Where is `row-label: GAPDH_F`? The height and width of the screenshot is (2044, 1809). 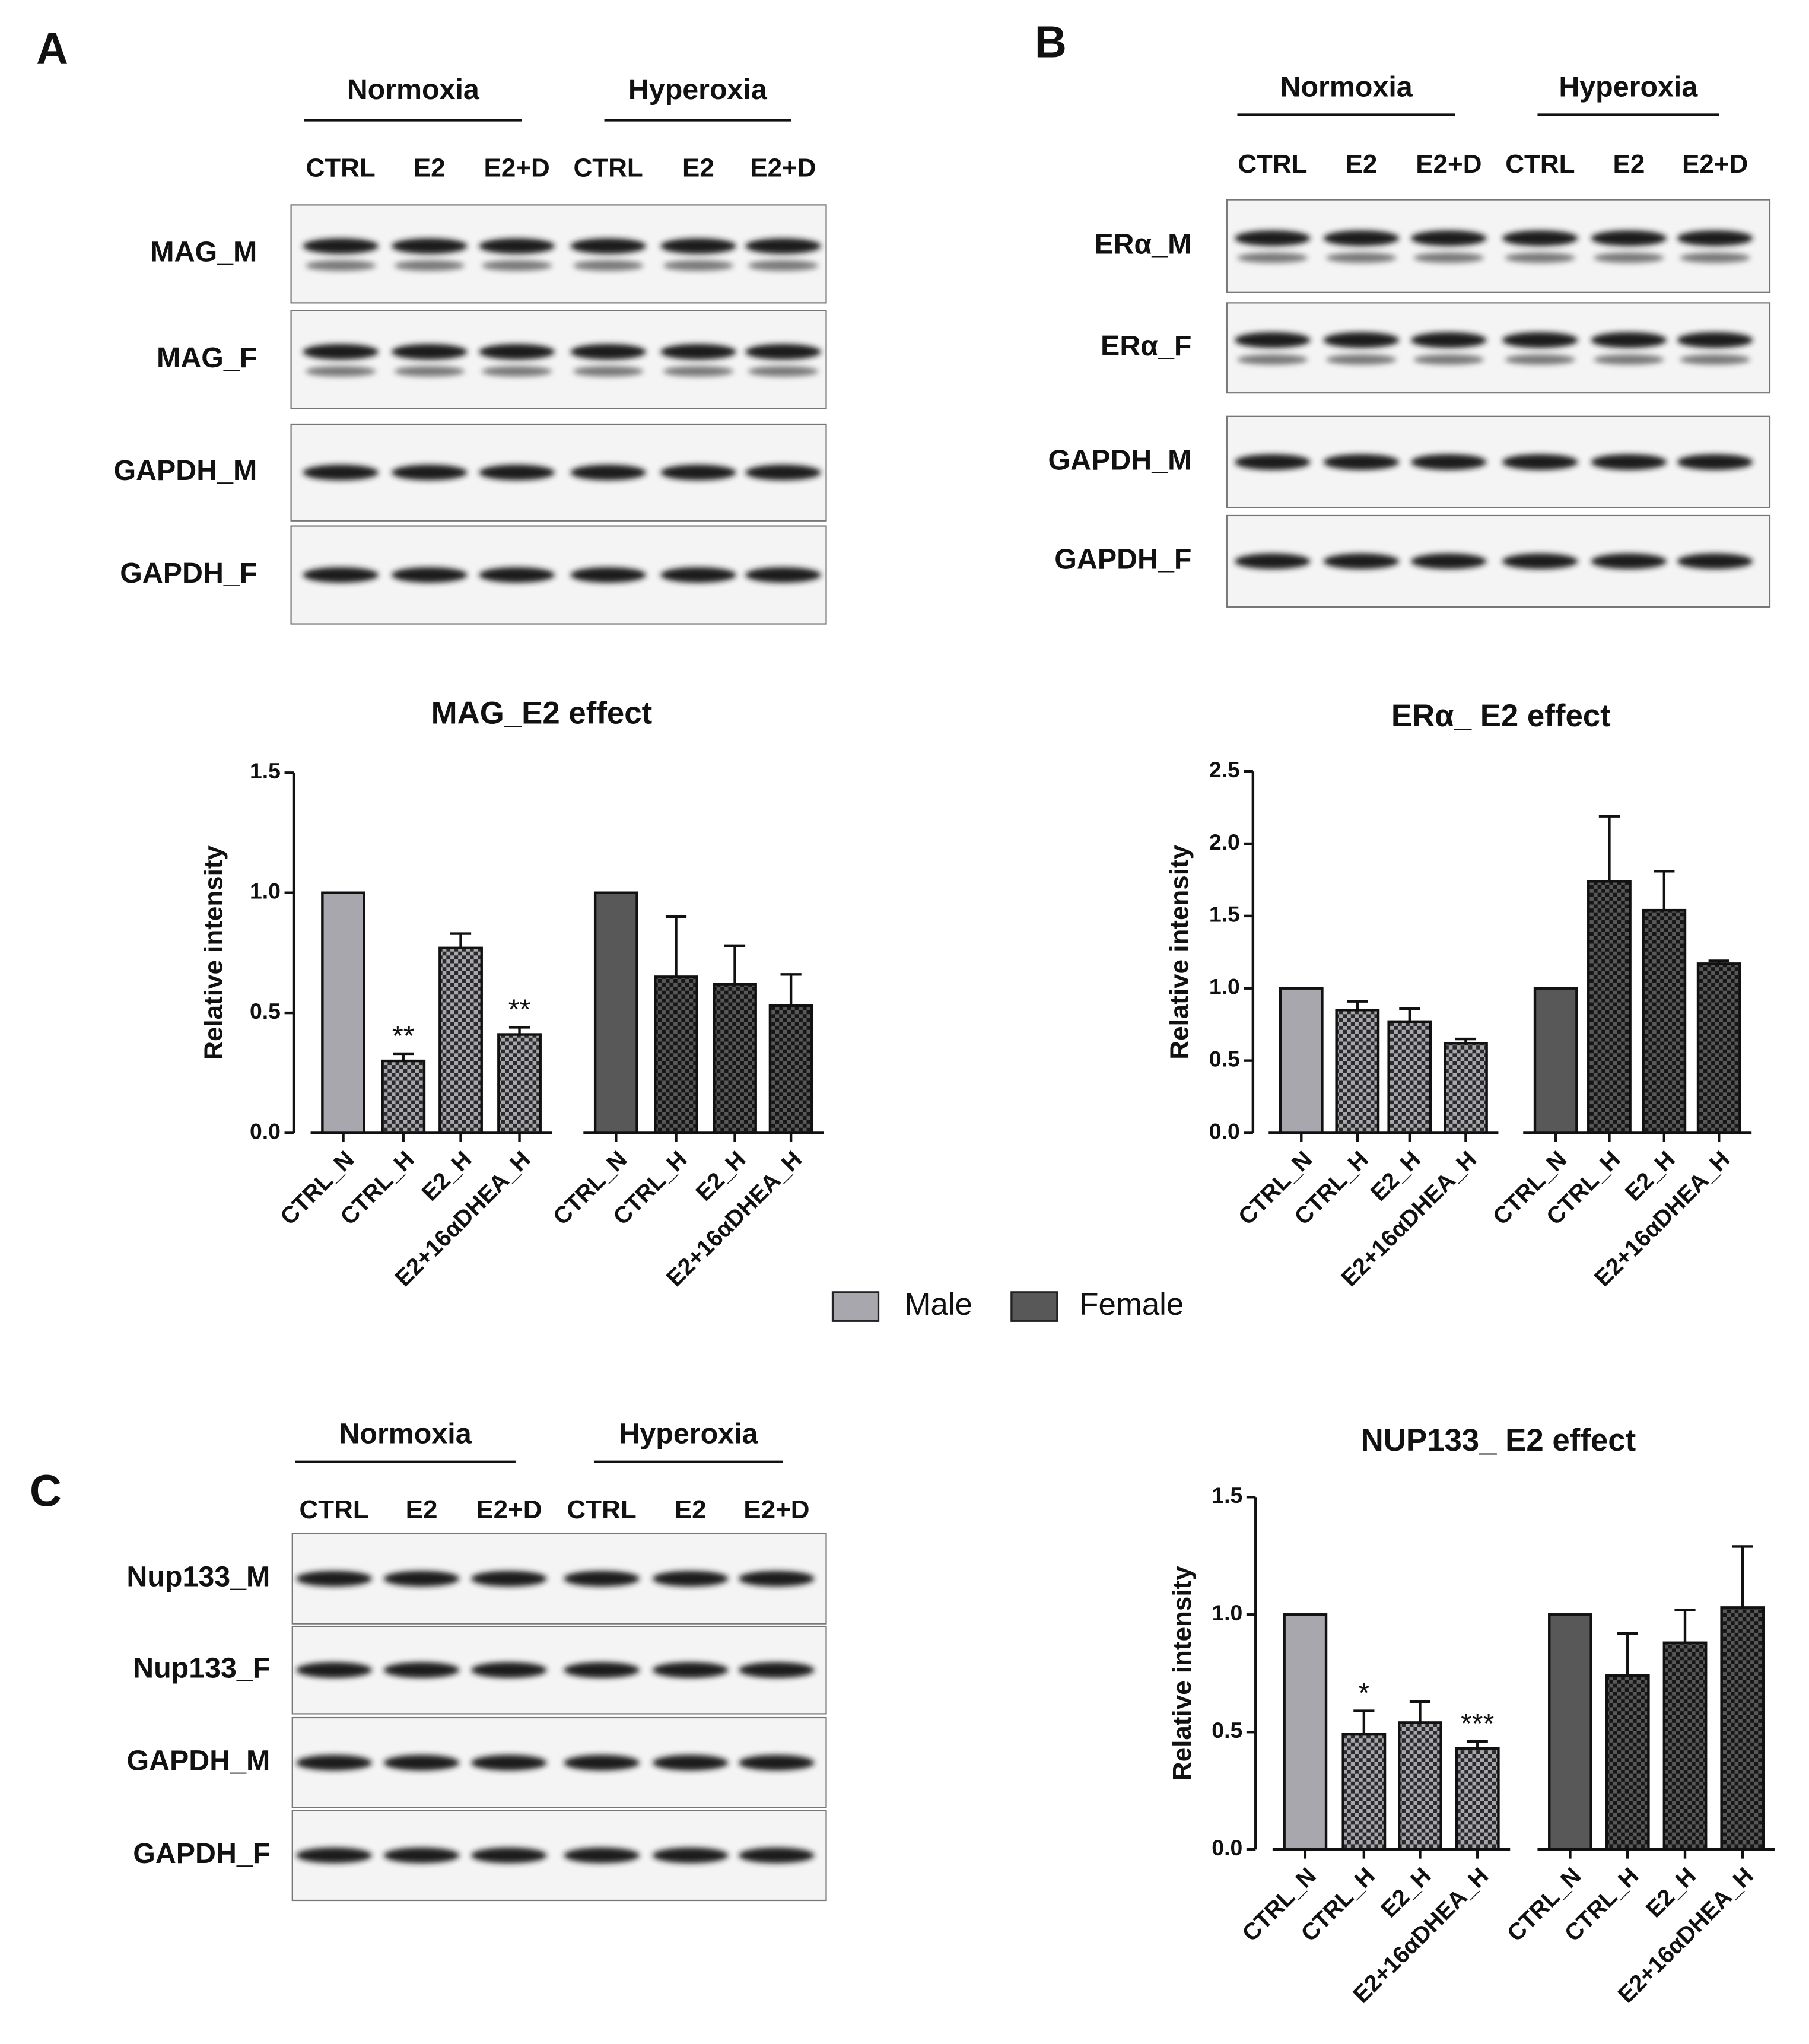 row-label: GAPDH_F is located at coordinates (188, 573).